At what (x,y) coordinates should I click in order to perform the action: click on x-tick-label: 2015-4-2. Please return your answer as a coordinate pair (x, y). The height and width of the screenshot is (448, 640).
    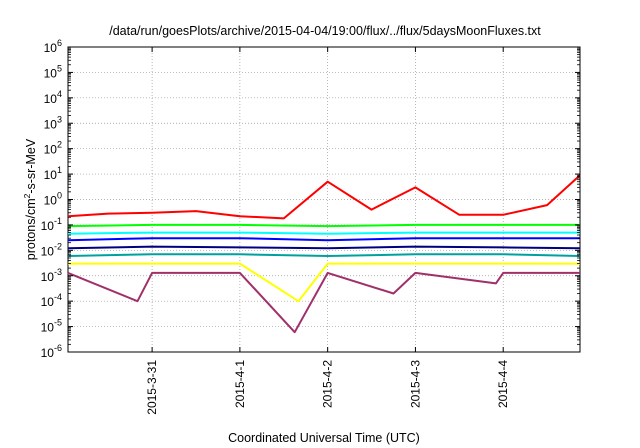
    Looking at the image, I should click on (328, 384).